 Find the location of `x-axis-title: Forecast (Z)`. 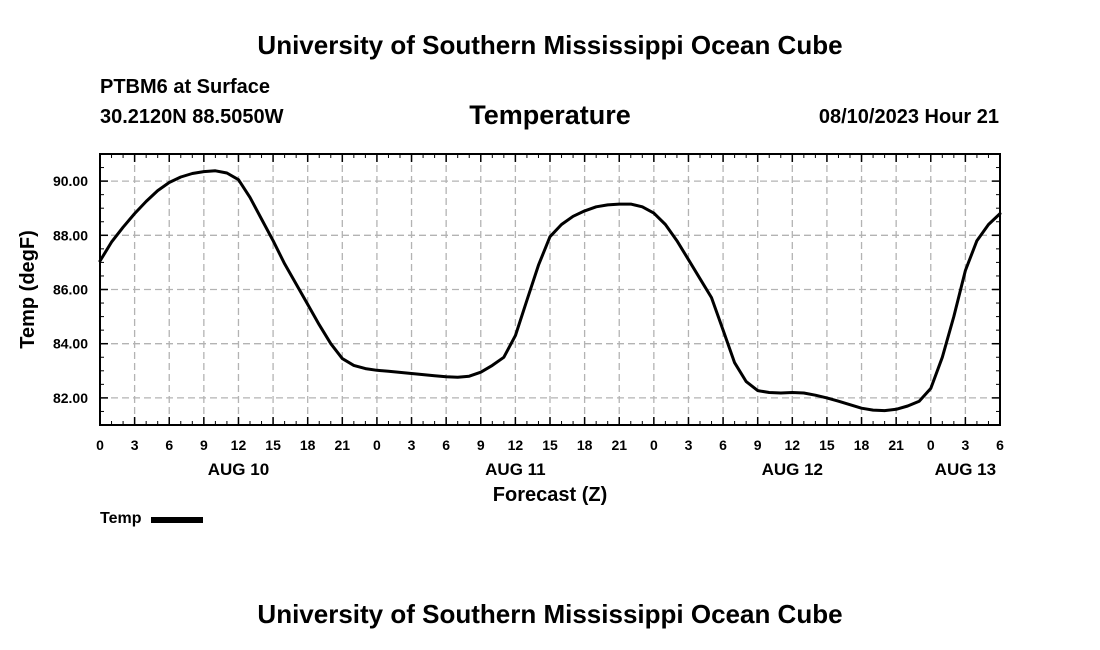

x-axis-title: Forecast (Z) is located at coordinates (550, 495).